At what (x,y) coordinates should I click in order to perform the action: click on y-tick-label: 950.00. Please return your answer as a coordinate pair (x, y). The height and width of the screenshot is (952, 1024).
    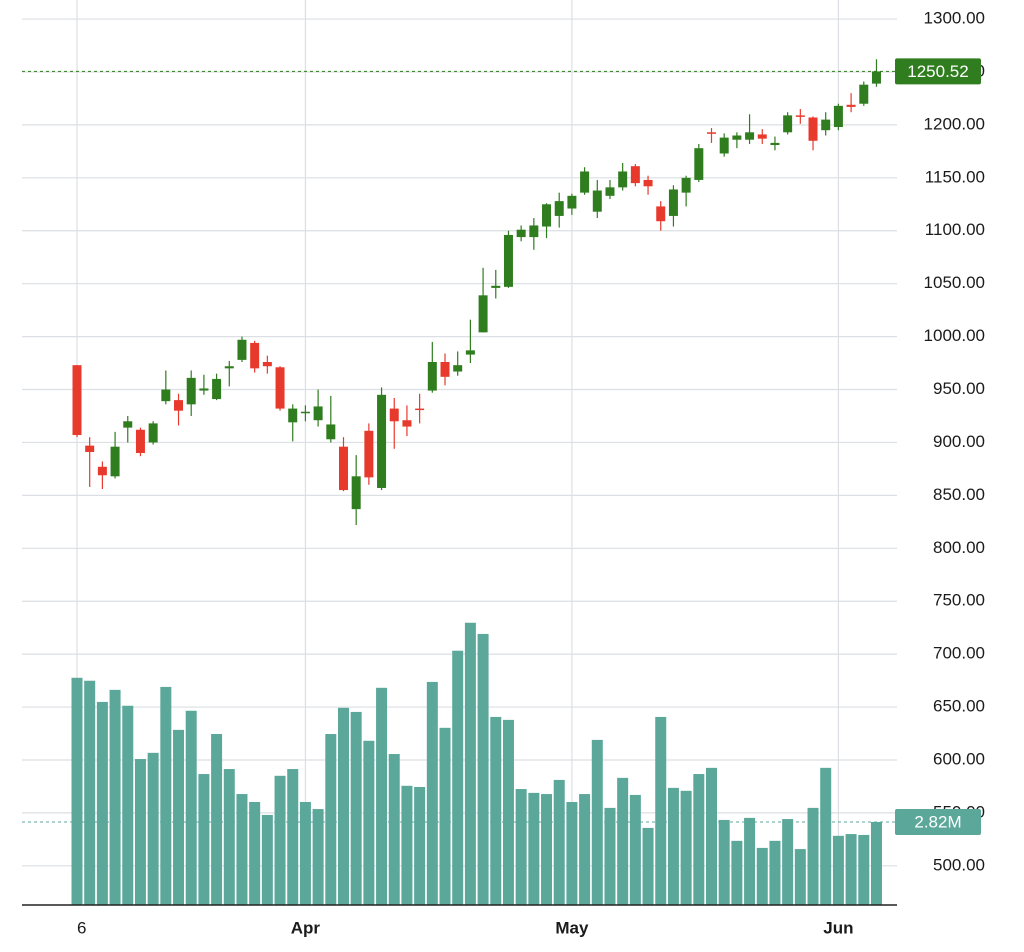
    Looking at the image, I should click on (959, 388).